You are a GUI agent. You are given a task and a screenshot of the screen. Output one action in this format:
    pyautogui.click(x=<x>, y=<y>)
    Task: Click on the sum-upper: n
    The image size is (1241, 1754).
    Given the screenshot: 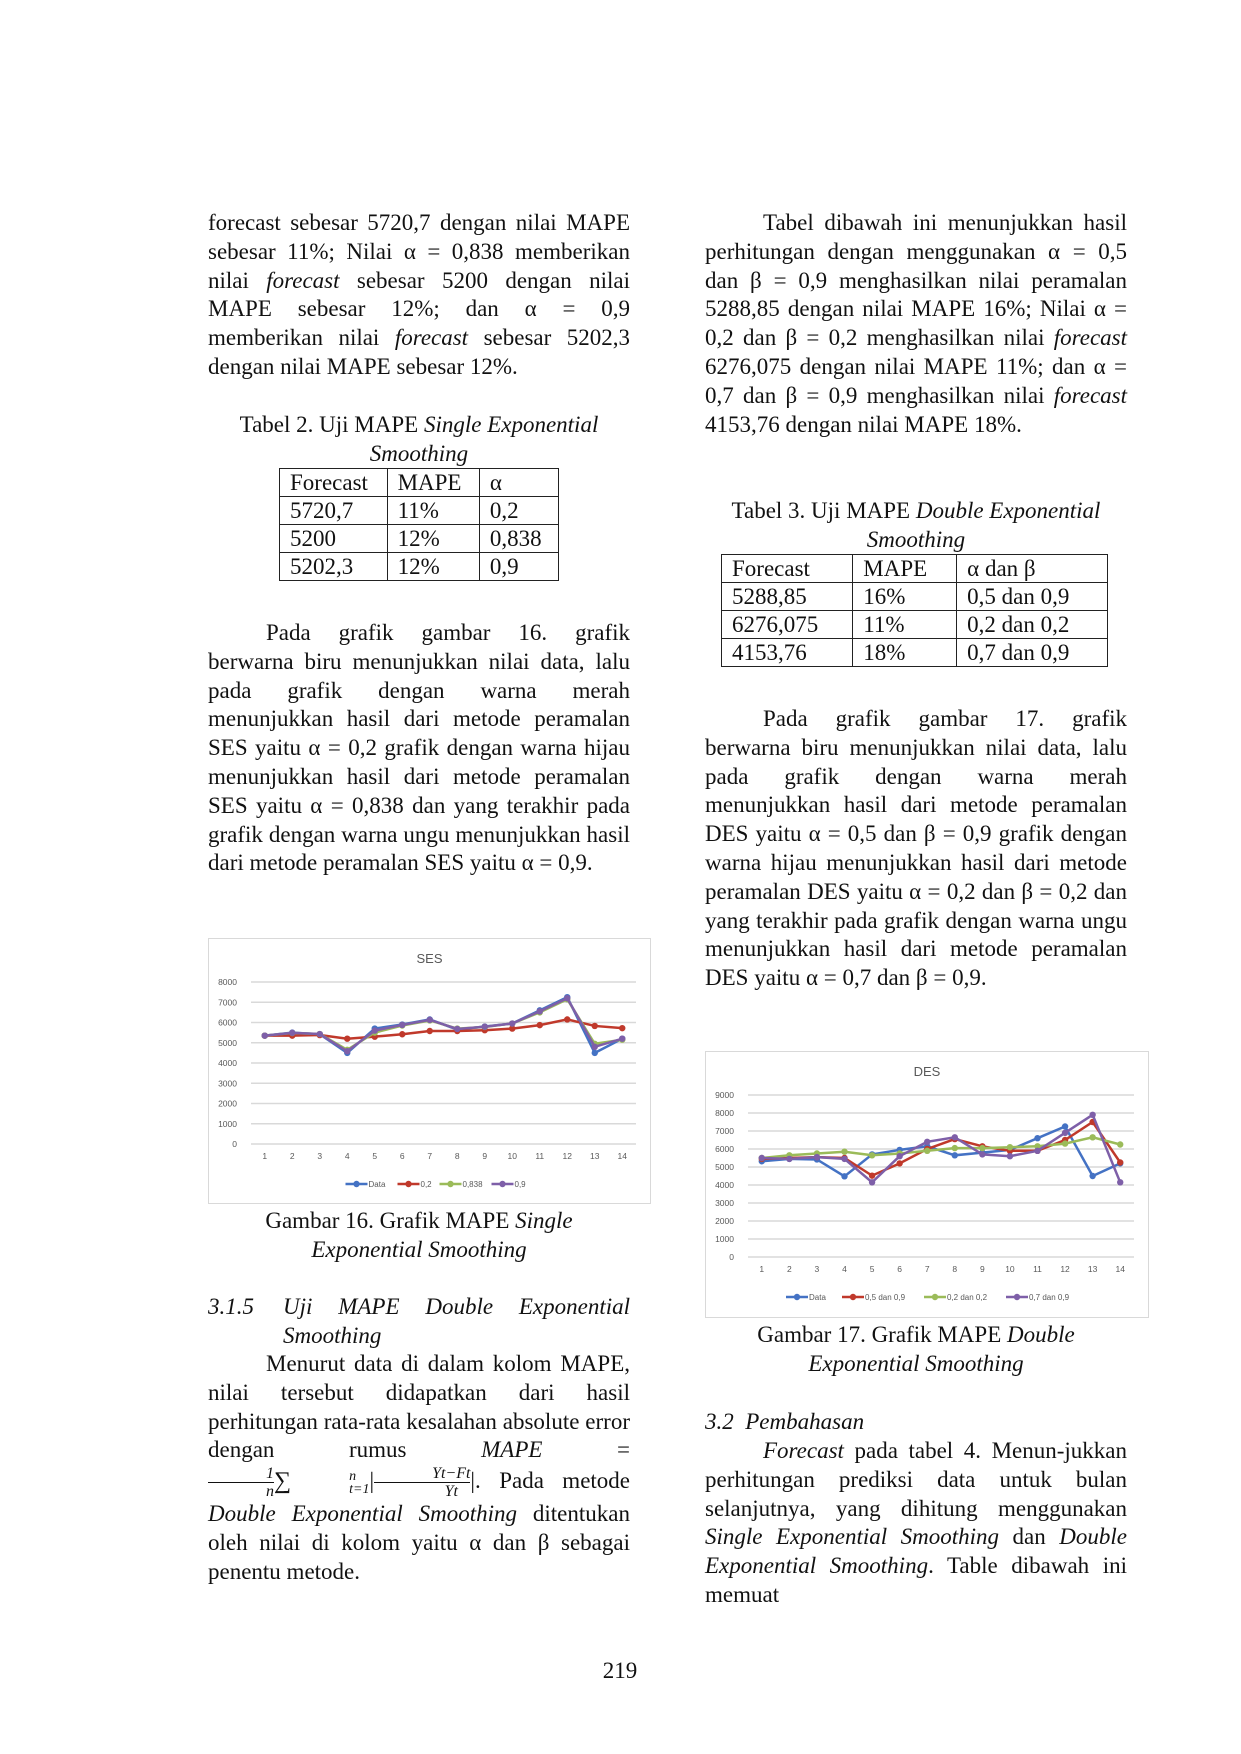 What is the action you would take?
    pyautogui.click(x=353, y=1476)
    